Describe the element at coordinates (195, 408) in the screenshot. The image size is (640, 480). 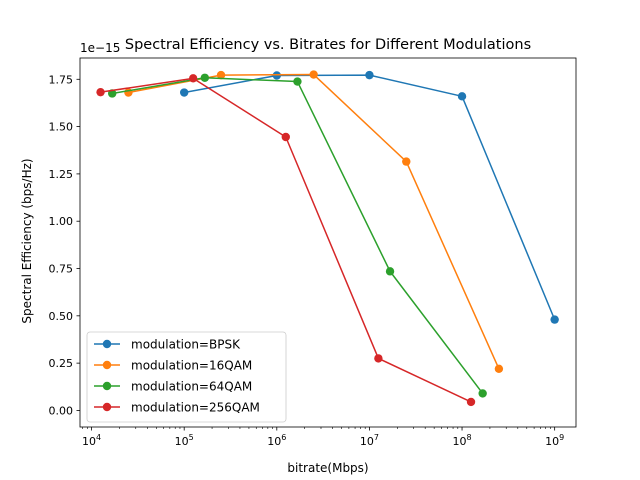
I see `legend-label: modulation=256QAM` at that location.